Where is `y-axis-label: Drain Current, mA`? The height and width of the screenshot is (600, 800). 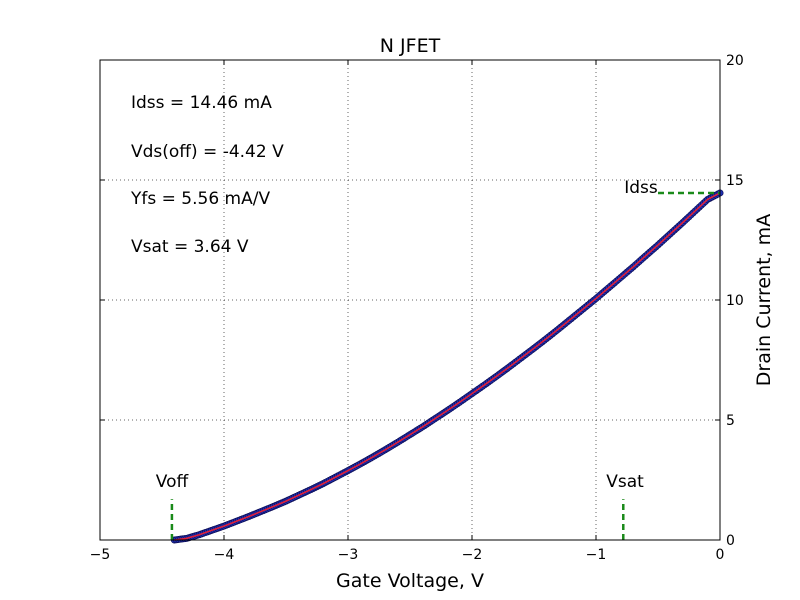 y-axis-label: Drain Current, mA is located at coordinates (764, 300).